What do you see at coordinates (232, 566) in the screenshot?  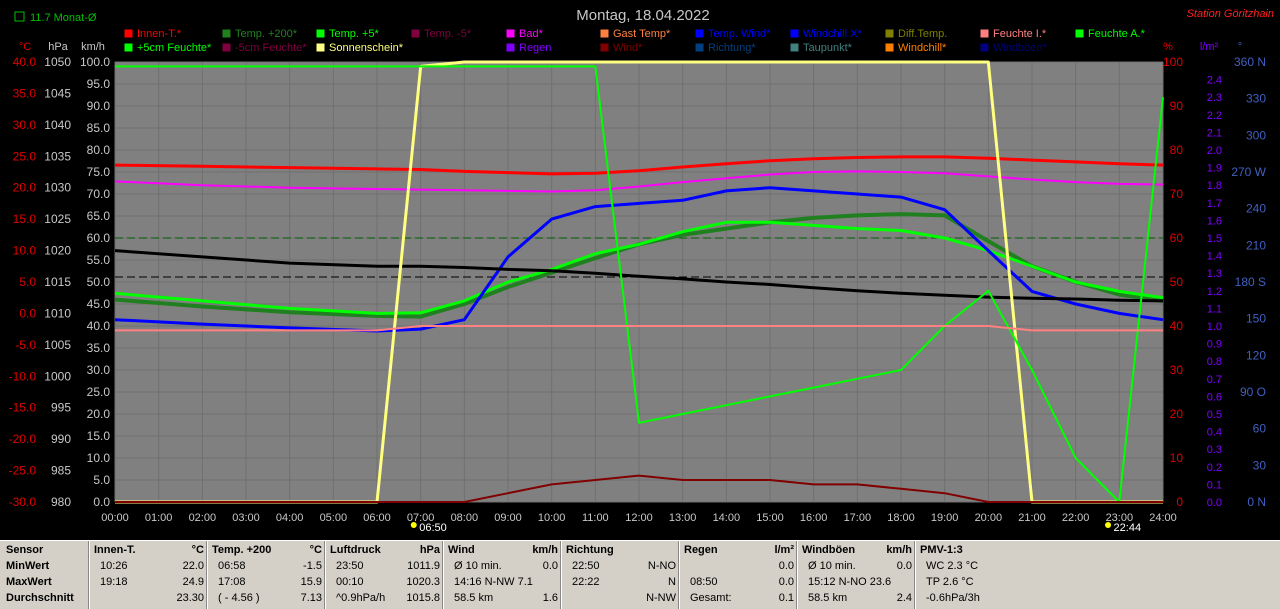 I see `stat-label: 06:58` at bounding box center [232, 566].